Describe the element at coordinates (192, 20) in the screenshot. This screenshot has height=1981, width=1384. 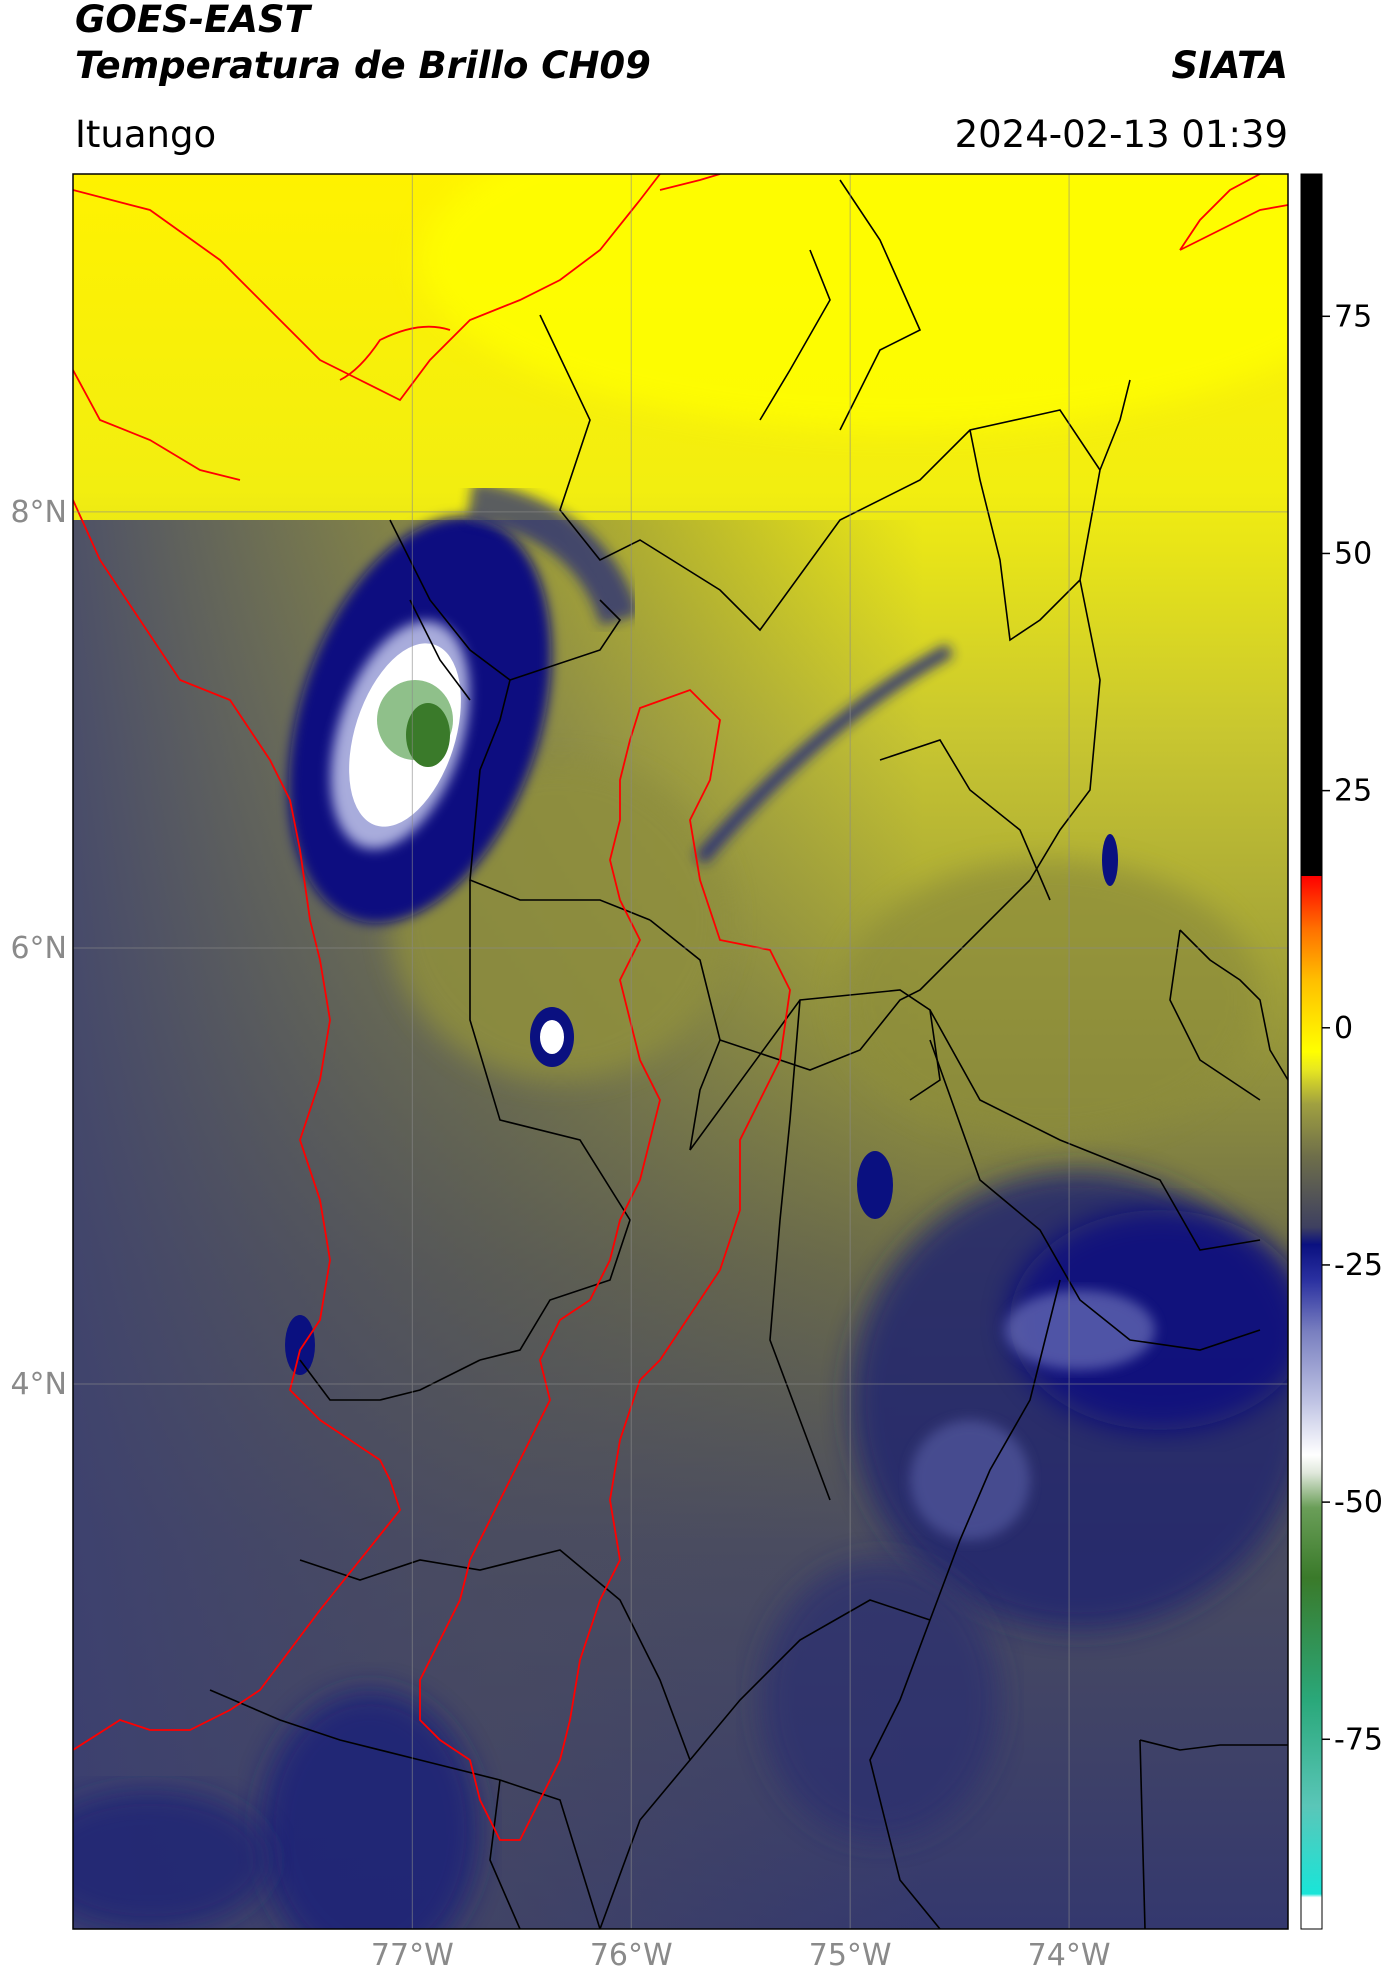
I see `product-title: GOES-EAST` at that location.